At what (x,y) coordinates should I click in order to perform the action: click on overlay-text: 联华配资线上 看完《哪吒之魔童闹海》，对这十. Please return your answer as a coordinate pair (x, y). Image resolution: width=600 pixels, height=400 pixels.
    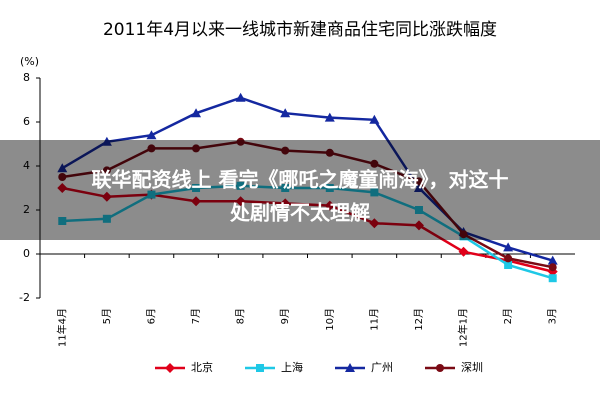
    Looking at the image, I should click on (300, 180).